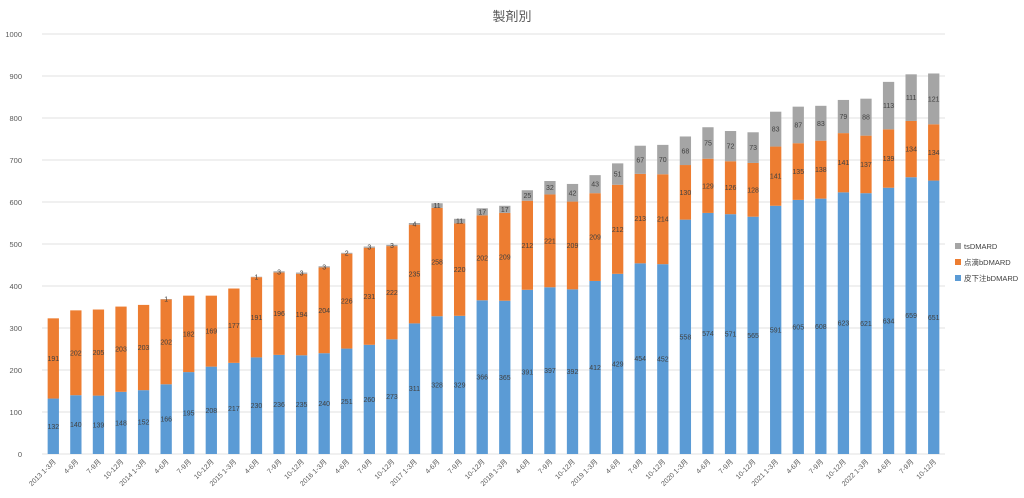 The height and width of the screenshot is (498, 1024). Describe the element at coordinates (888, 106) in the screenshot. I see `data-label: 113` at that location.